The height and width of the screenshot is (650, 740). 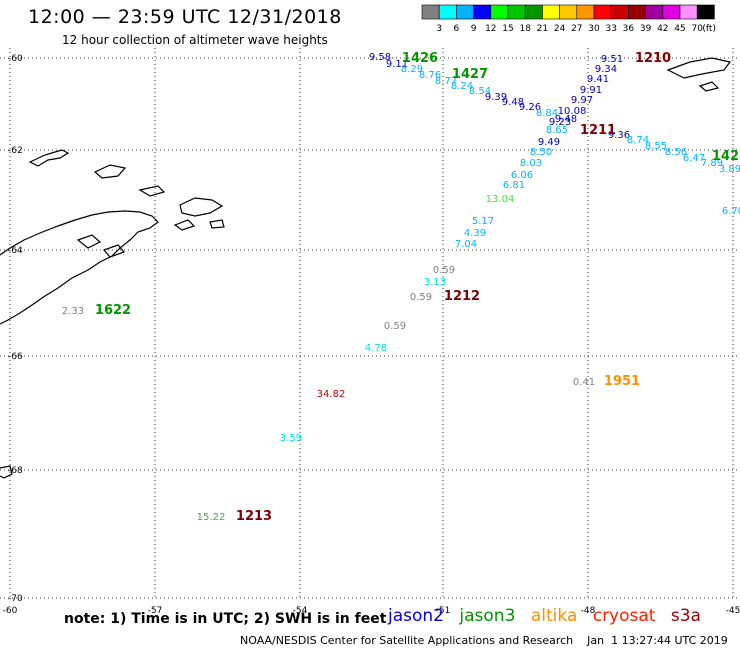 I want to click on wave-height-value: 0.41, so click(x=584, y=382).